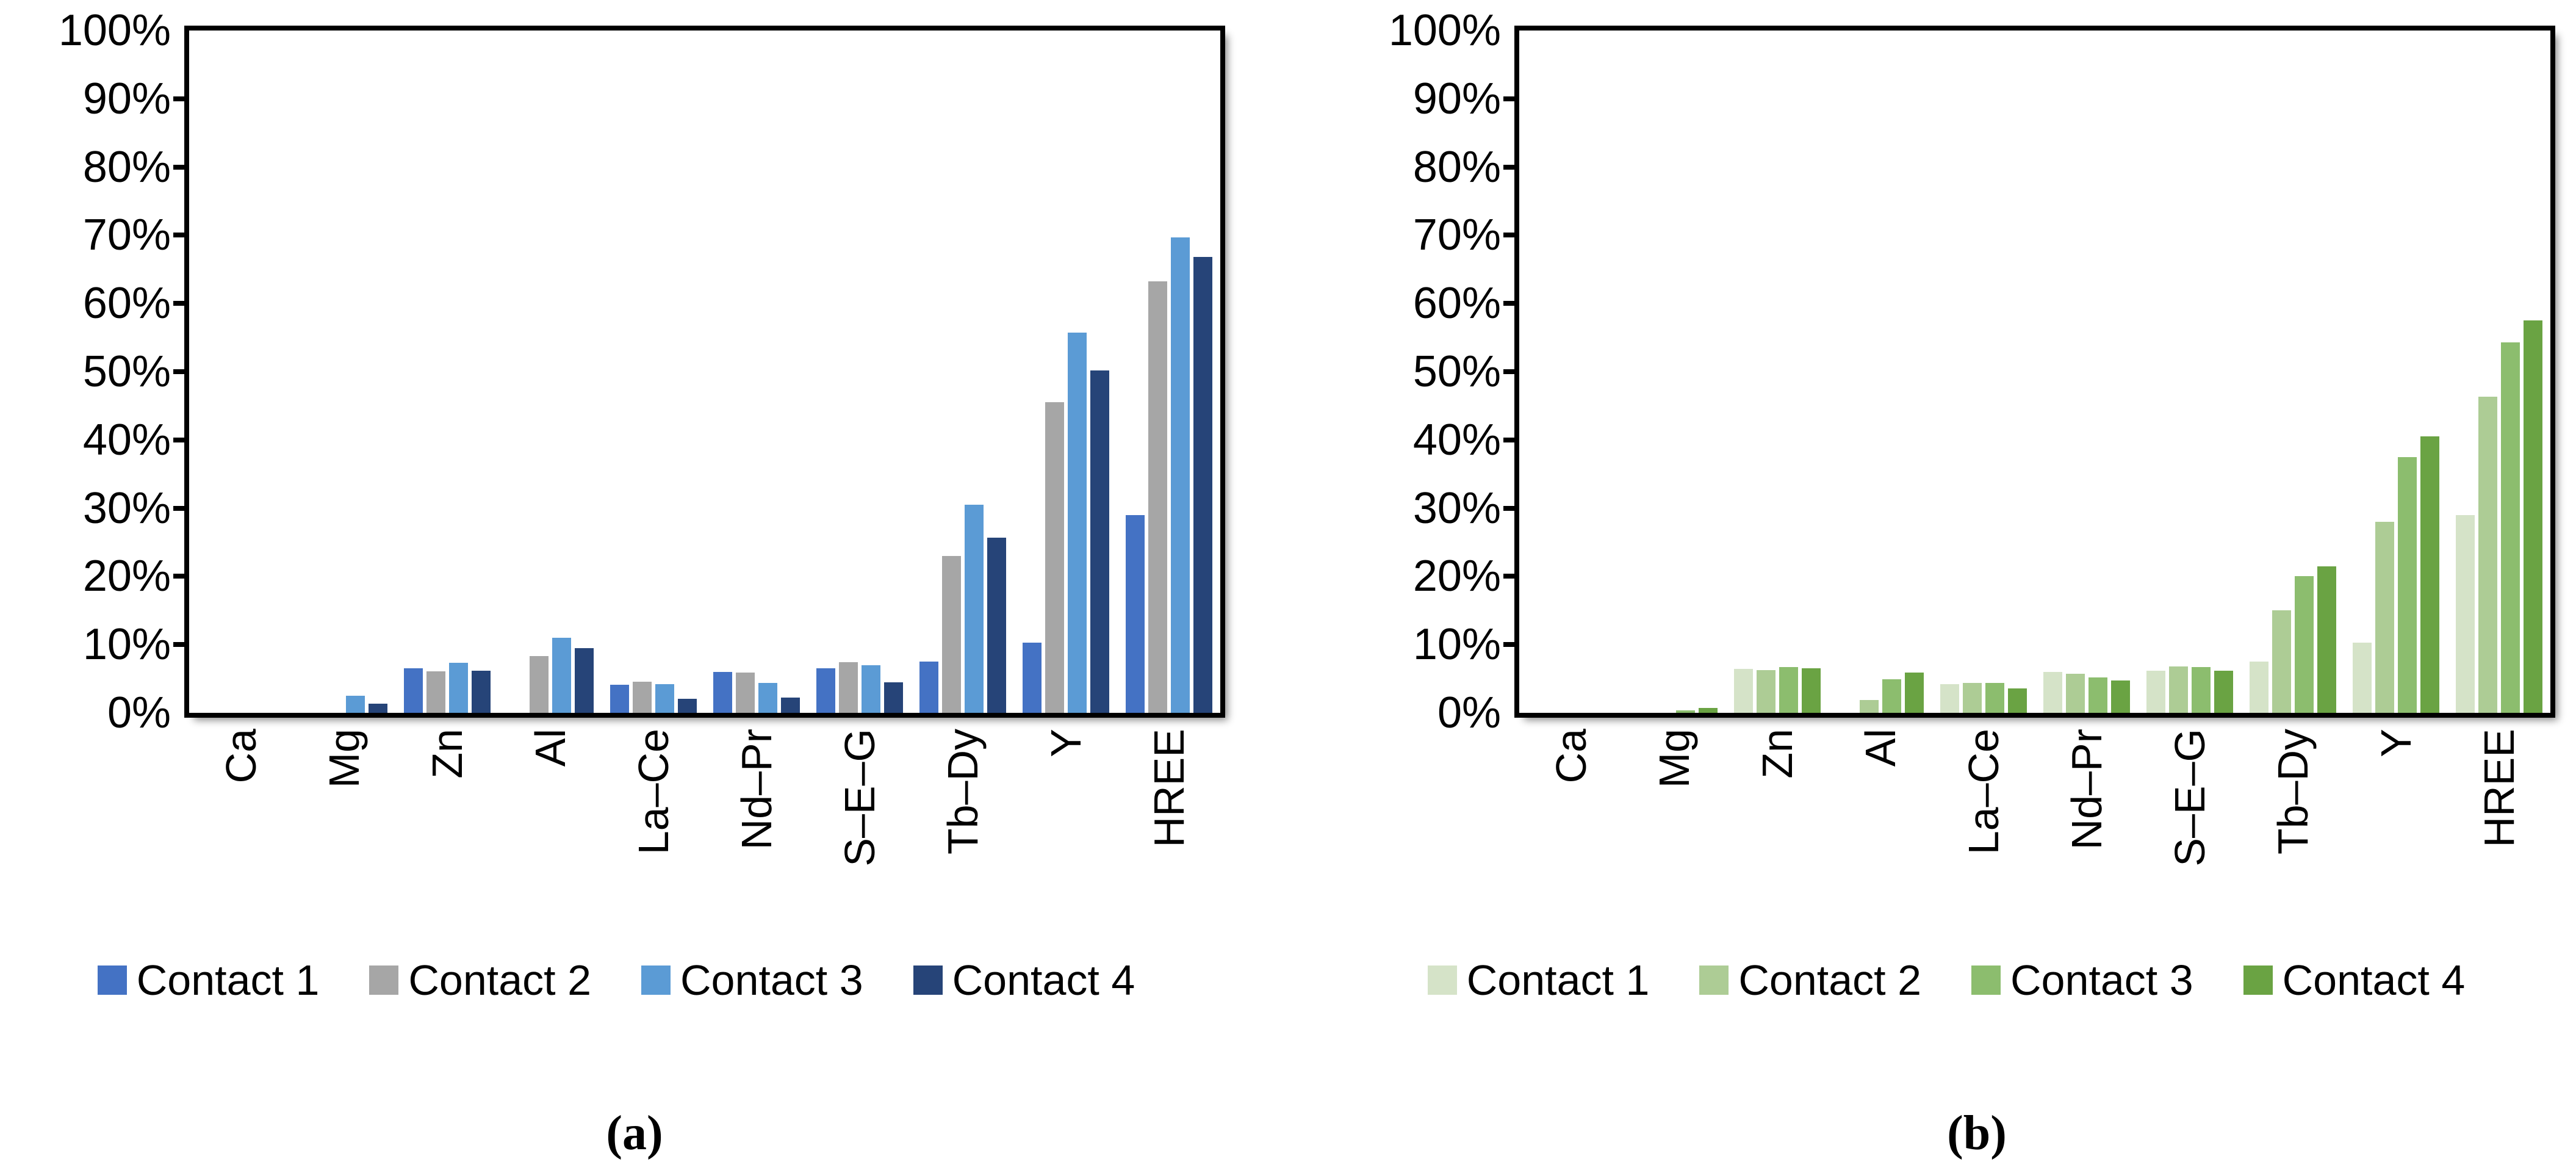 Image resolution: width=2576 pixels, height=1173 pixels. I want to click on y-axis-tick-label: 20%, so click(1456, 576).